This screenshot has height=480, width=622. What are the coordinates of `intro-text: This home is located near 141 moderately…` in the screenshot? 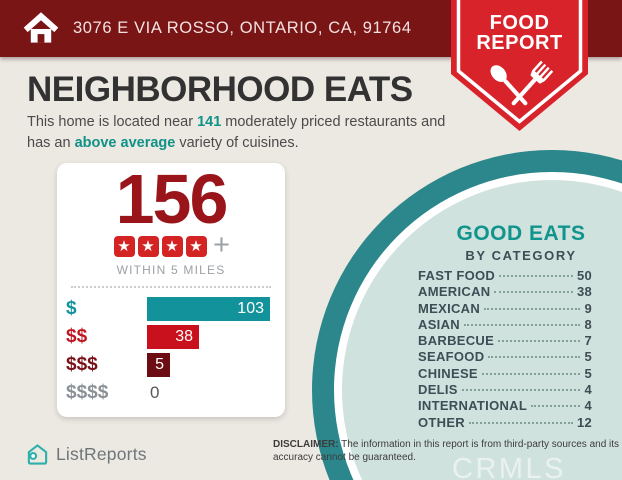 It's located at (236, 133).